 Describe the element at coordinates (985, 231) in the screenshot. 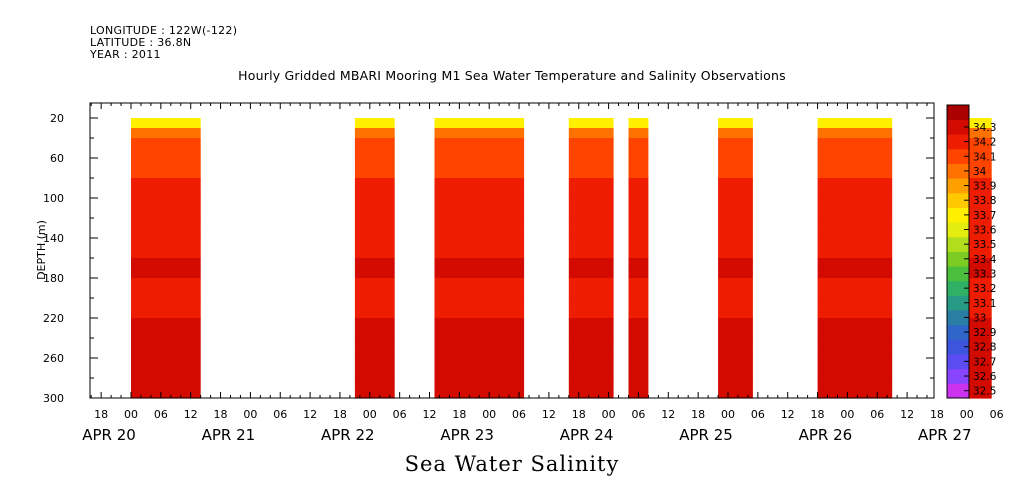

I see `colorbar-label: 33.6` at that location.